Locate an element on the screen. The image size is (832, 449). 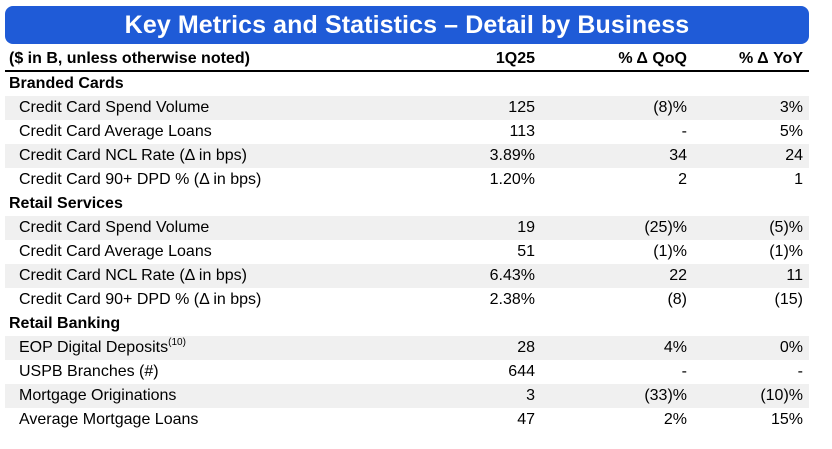
cell-qoq: (25)% is located at coordinates (616, 228).